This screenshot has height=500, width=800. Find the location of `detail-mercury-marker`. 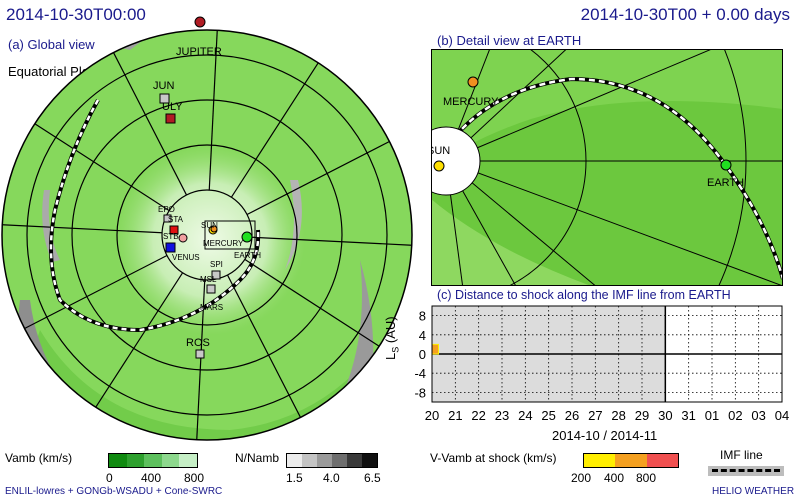

detail-mercury-marker is located at coordinates (473, 82).